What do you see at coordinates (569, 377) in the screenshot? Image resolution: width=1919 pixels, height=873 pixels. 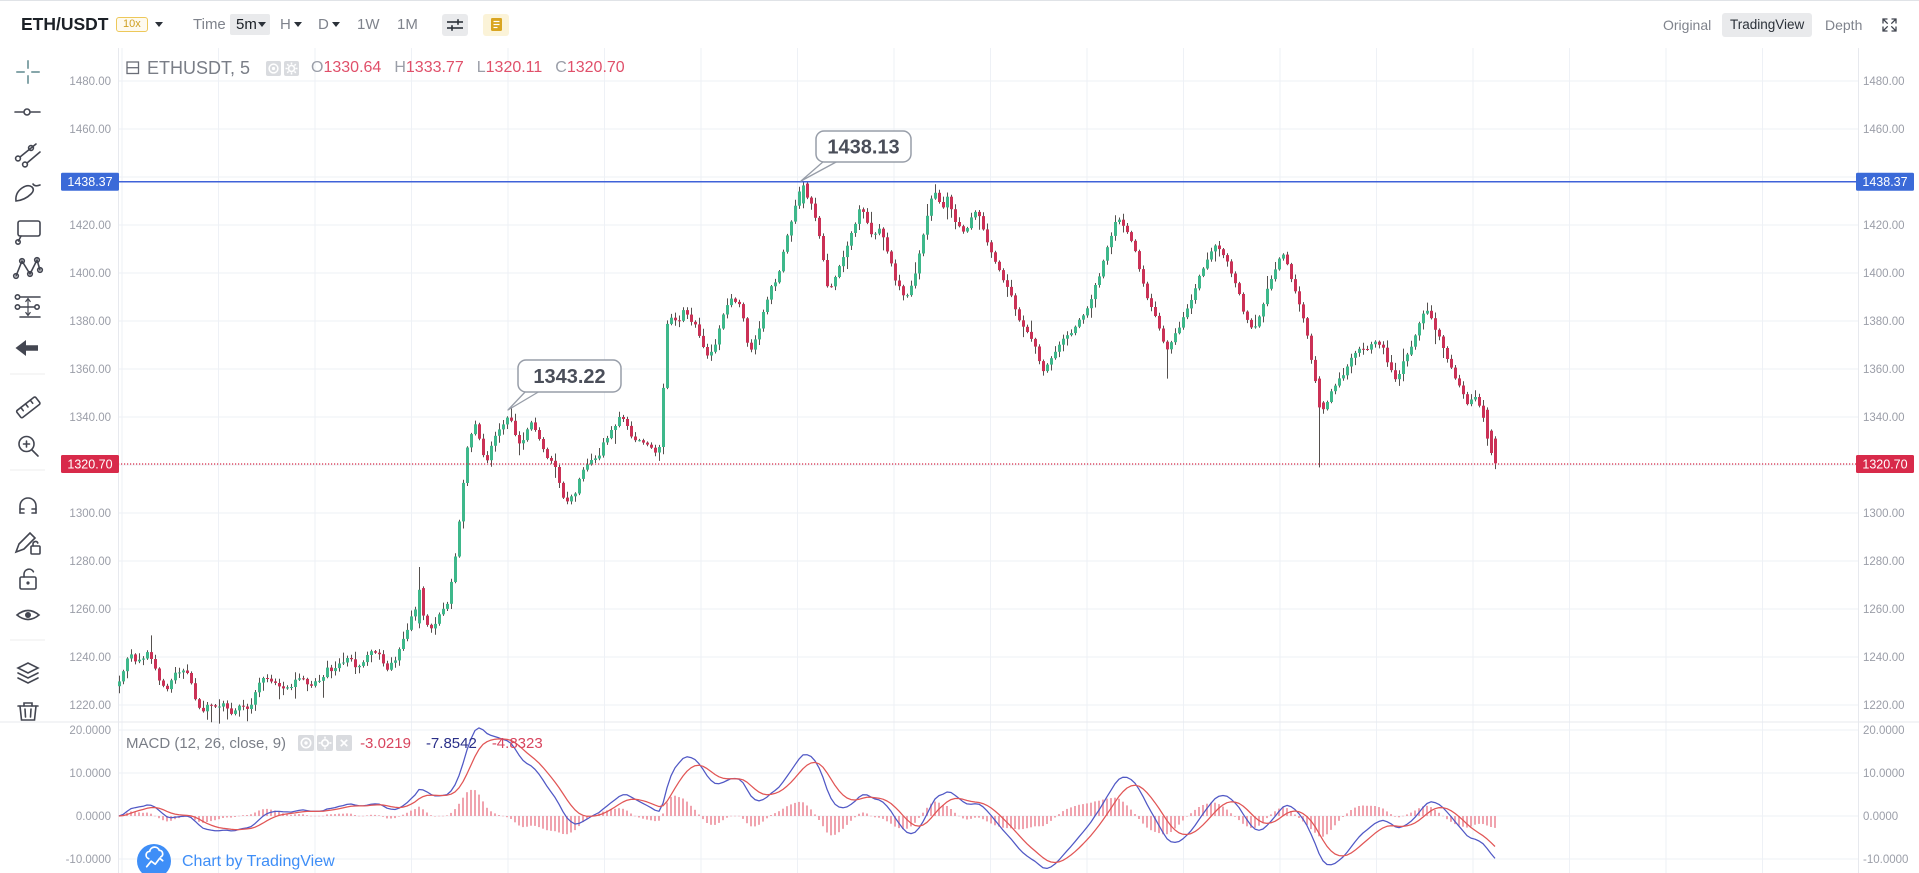 I see `svg-text: 1343.22` at bounding box center [569, 377].